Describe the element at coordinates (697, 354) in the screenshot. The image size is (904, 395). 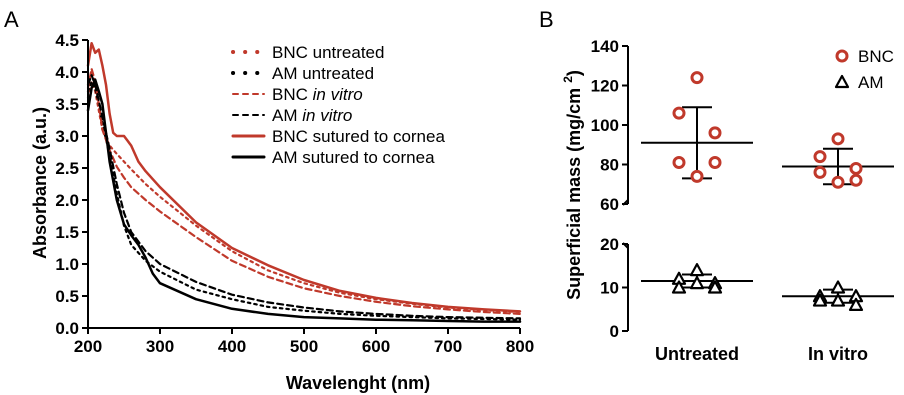
I see `category-label: Untreated` at that location.